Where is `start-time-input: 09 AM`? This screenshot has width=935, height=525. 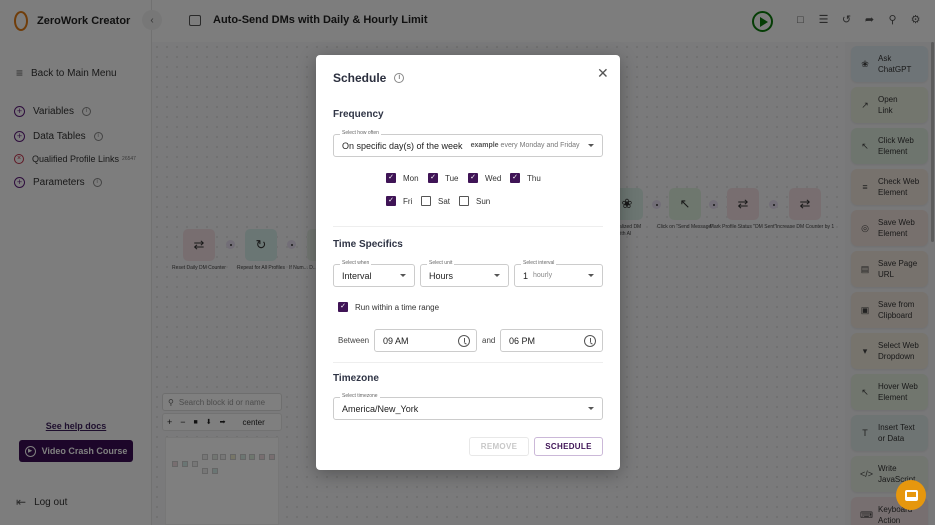
start-time-input: 09 AM is located at coordinates (425, 340).